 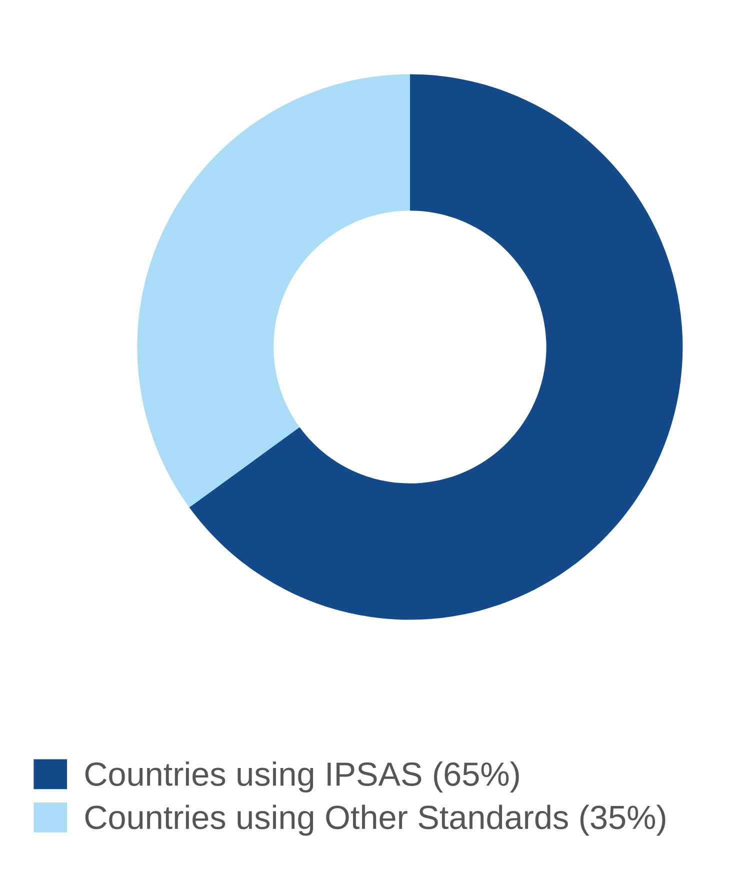 I want to click on legend-label: Countries using Other Standards (35%), so click(x=375, y=820).